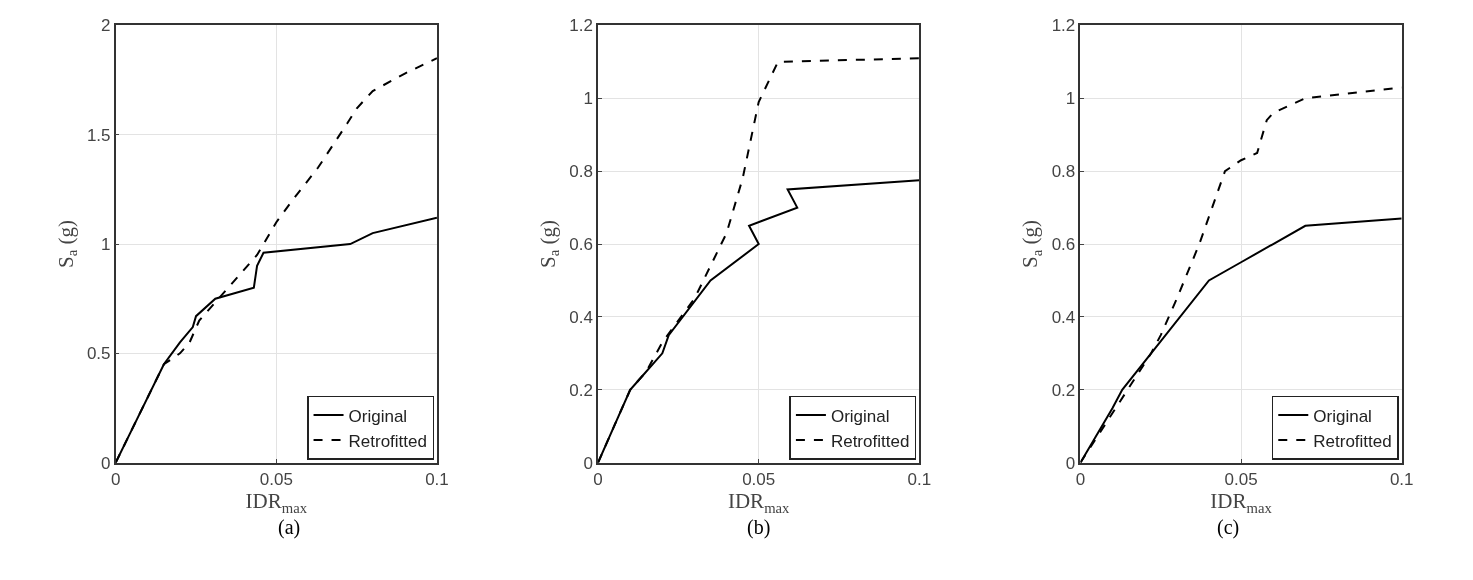 Image resolution: width=1473 pixels, height=580 pixels. I want to click on y-tick-label: 0.5, so click(98, 354).